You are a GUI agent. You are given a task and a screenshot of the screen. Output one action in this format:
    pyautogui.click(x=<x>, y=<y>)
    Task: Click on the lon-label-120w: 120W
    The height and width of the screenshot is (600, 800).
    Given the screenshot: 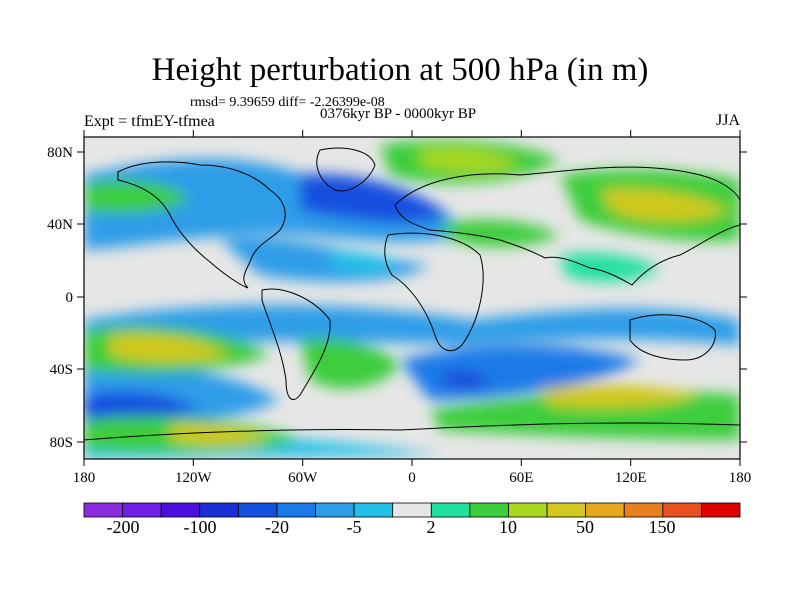 What is the action you would take?
    pyautogui.click(x=194, y=478)
    